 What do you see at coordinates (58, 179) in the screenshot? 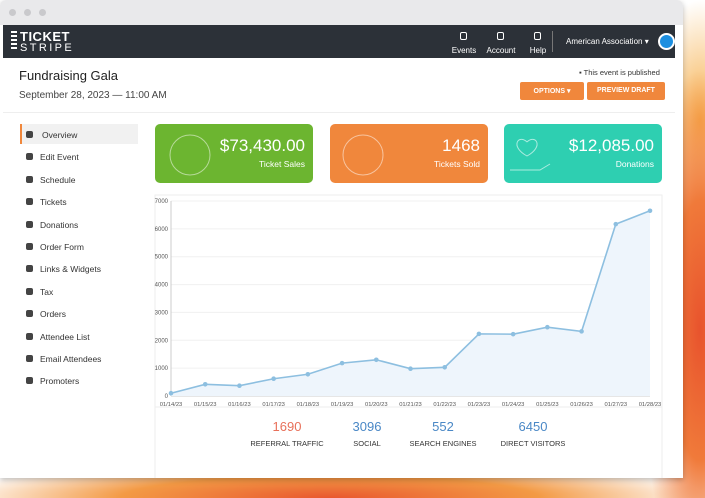
I see `sidebar-item: Schedule` at bounding box center [58, 179].